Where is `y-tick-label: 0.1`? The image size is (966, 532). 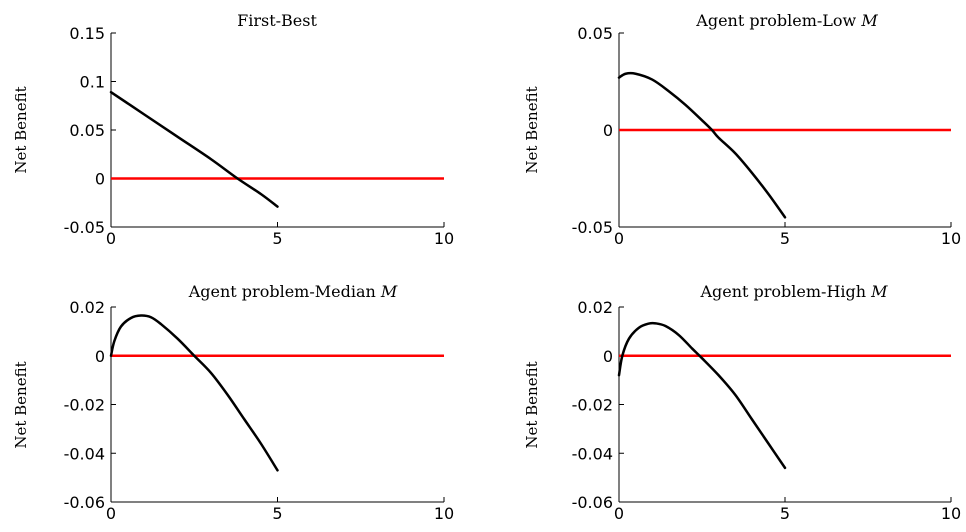 y-tick-label: 0.1 is located at coordinates (92, 82).